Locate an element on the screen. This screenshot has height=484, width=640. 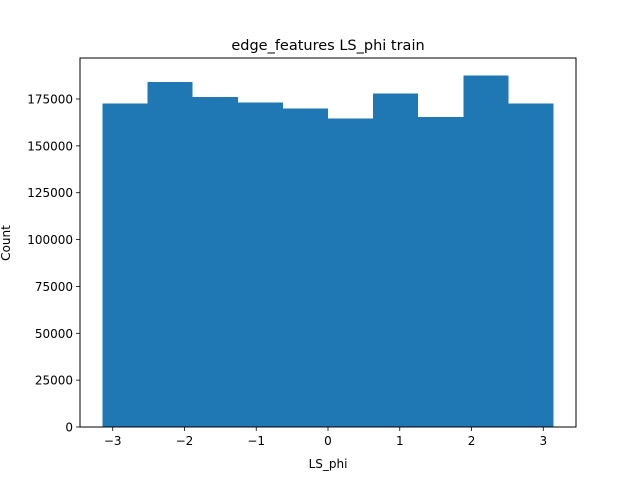
chart-title: edge_features LS_phi train is located at coordinates (327, 46).